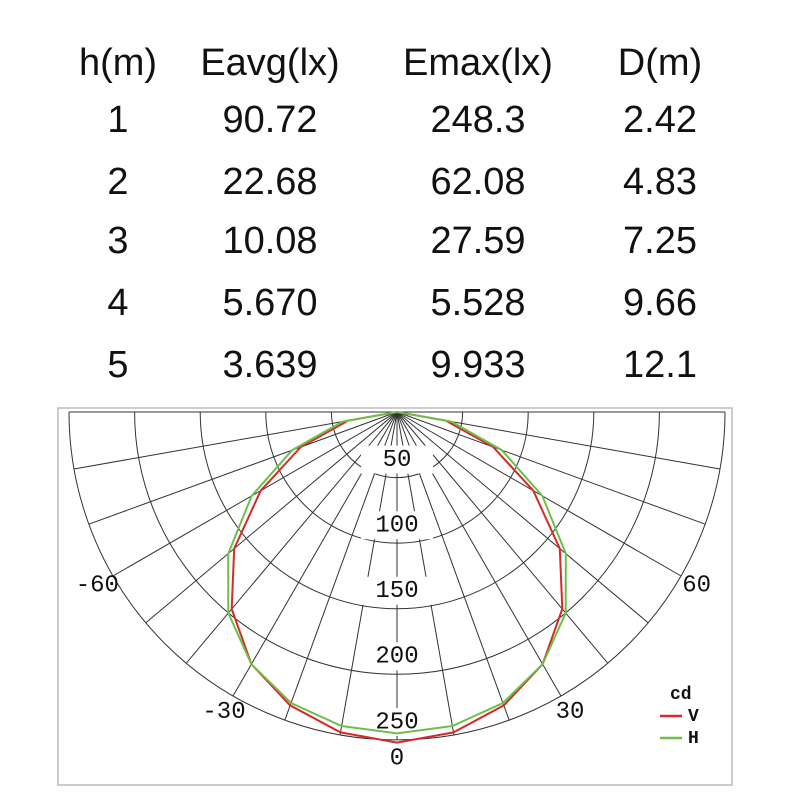 Image resolution: width=800 pixels, height=800 pixels. Describe the element at coordinates (660, 120) in the screenshot. I see `table-cell: 2.42` at that location.